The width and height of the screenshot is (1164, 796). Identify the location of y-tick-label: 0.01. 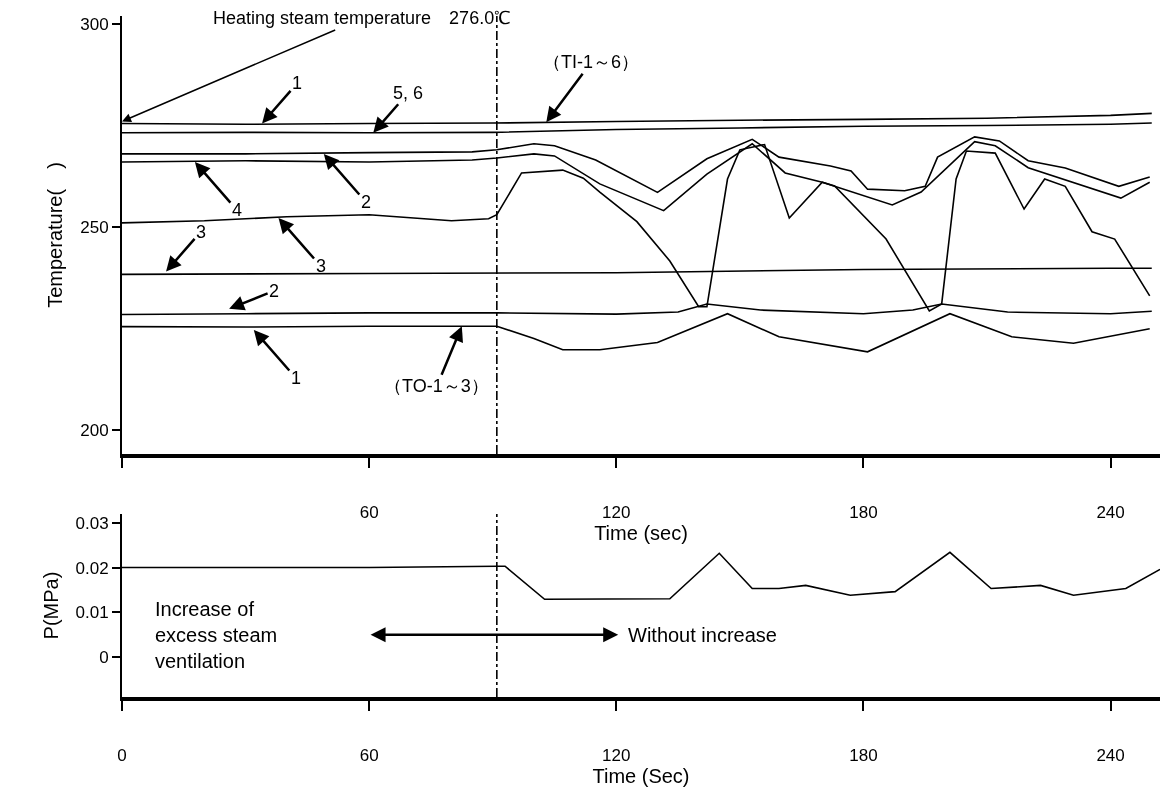
(92, 613).